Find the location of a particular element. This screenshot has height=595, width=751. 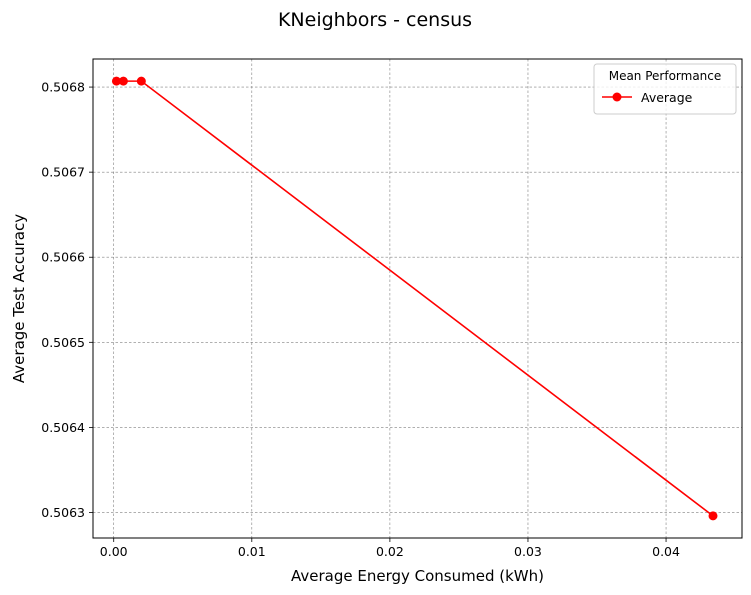

legend: Mean Performance Average is located at coordinates (665, 89).